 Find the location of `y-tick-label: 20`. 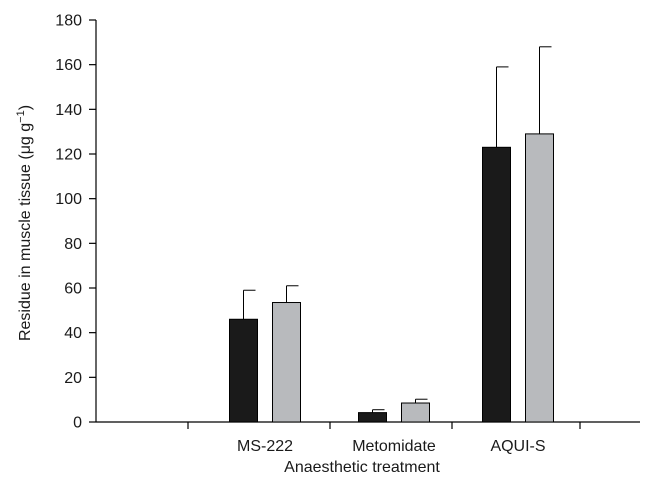

y-tick-label: 20 is located at coordinates (73, 378).